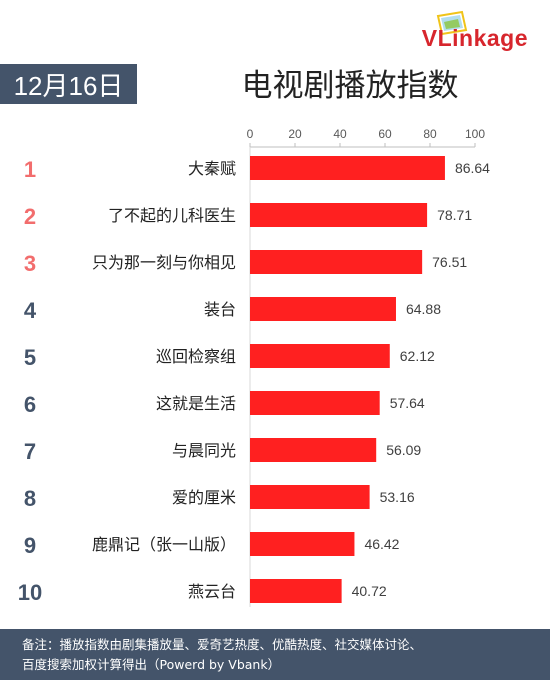  What do you see at coordinates (475, 134) in the screenshot?
I see `x-tick-label: 100` at bounding box center [475, 134].